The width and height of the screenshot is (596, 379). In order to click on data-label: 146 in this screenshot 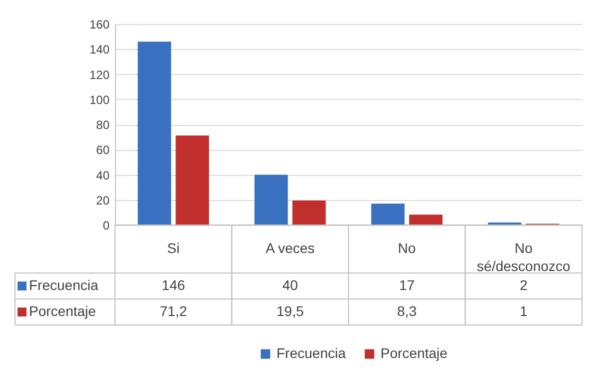, I will do `click(174, 285)`.